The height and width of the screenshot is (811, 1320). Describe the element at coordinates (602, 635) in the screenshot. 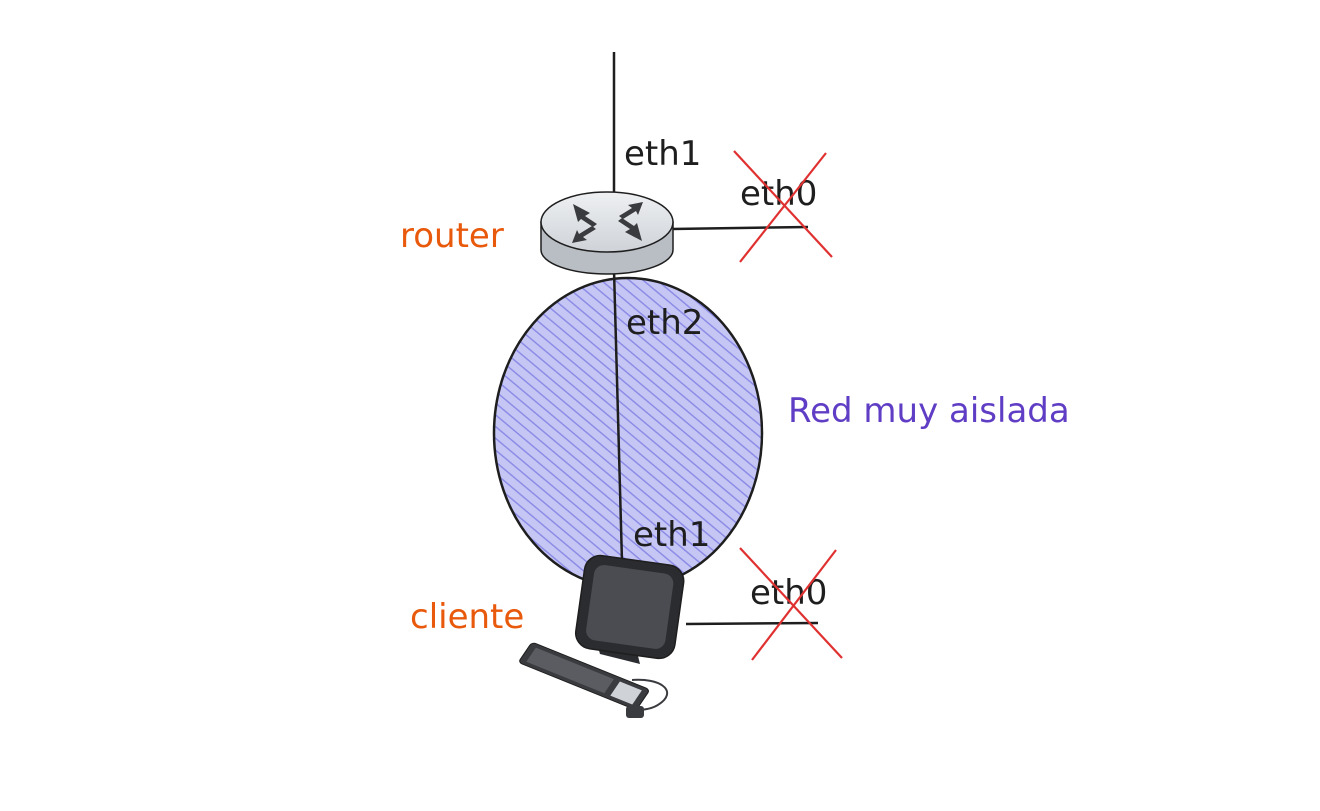

I see `computer-icon` at that location.